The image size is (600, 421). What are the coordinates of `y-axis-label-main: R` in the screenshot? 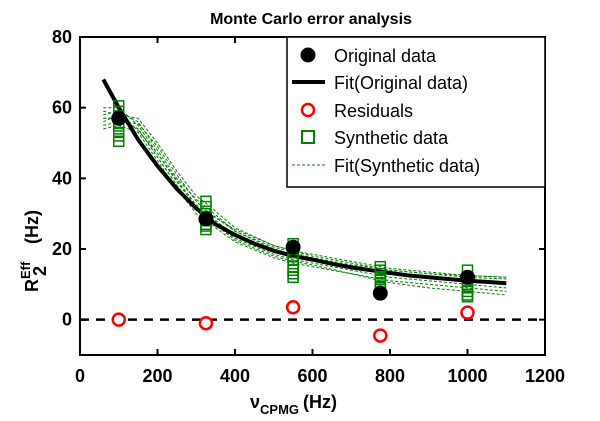 It's located at (32, 285).